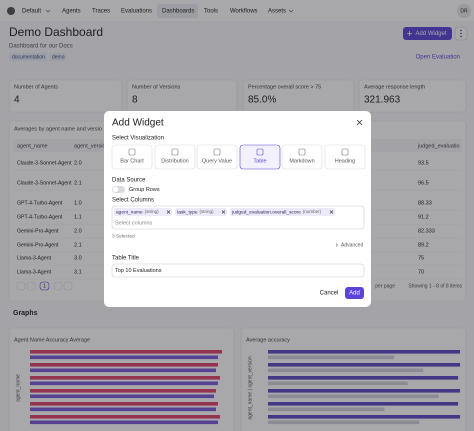 This screenshot has width=474, height=431. I want to click on stat-card, so click(65, 96).